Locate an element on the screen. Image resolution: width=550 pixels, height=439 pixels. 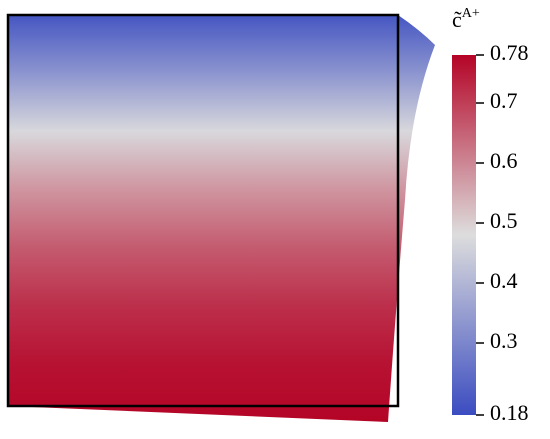
colorbar-tick-label: 0.4 is located at coordinates (504, 280).